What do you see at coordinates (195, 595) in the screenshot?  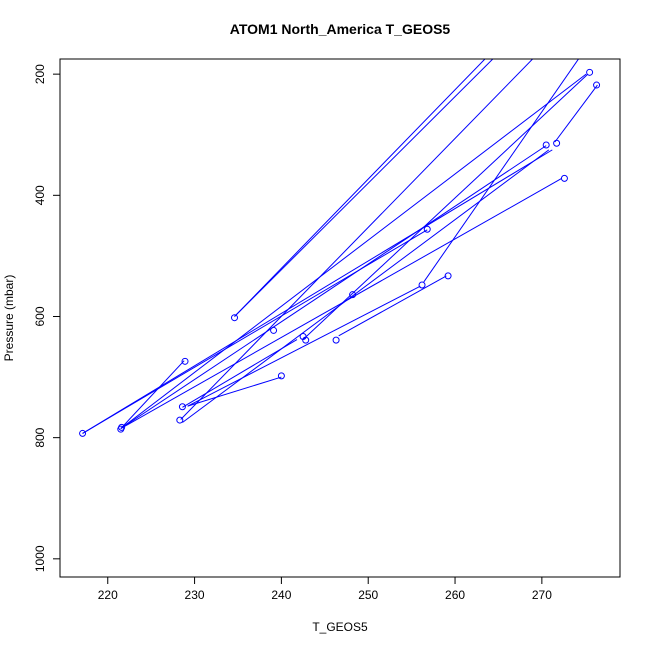 I see `x-tick-label: 230` at bounding box center [195, 595].